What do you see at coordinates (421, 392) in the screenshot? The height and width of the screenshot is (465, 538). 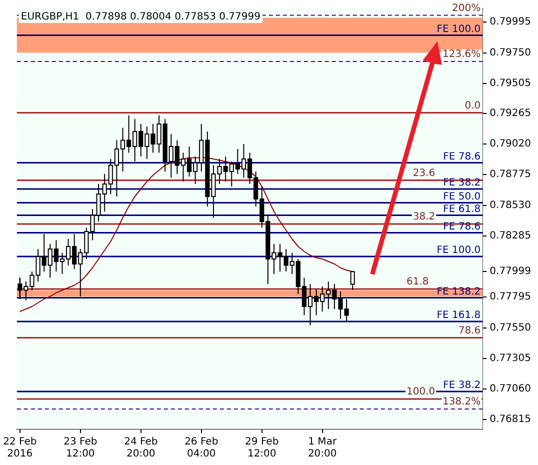 I see `annotation: 100.0` at bounding box center [421, 392].